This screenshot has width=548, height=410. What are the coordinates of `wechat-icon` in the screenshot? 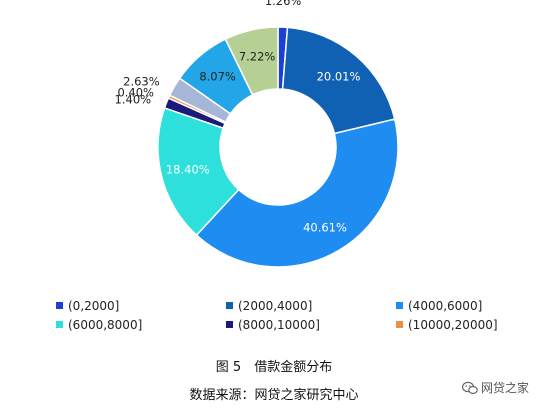 It's located at (470, 387).